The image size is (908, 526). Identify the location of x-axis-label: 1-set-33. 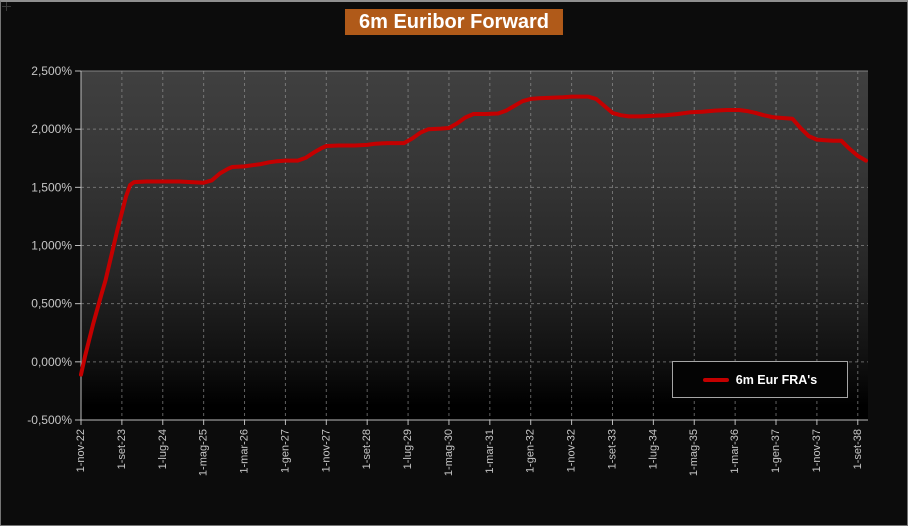
(612, 449).